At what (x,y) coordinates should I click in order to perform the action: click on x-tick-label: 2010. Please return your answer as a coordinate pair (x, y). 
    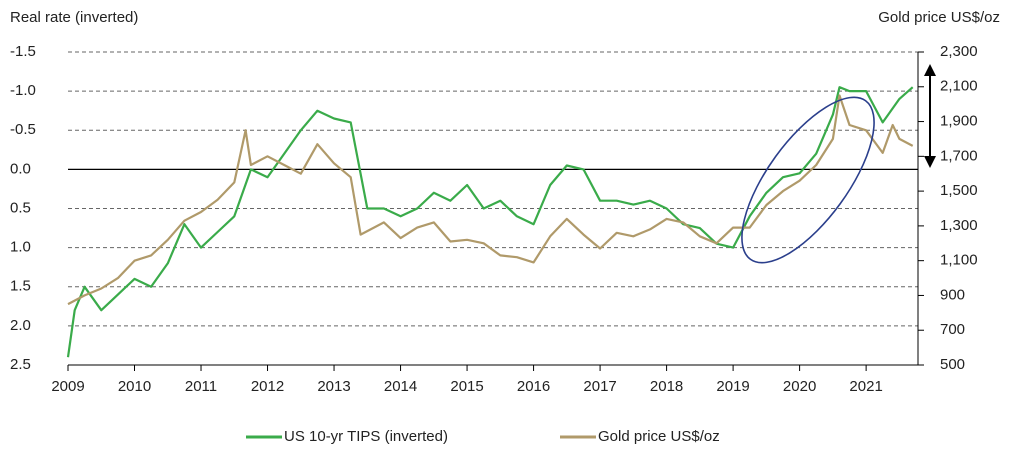
    Looking at the image, I should click on (134, 386).